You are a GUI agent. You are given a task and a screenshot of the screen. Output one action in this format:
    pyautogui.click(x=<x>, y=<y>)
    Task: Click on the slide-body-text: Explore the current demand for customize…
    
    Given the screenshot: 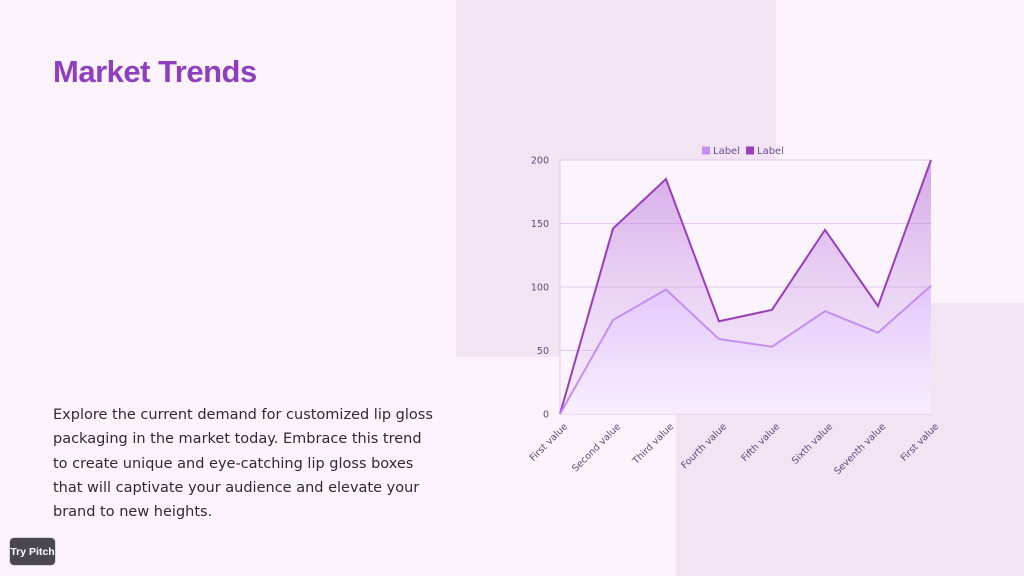 What is the action you would take?
    pyautogui.click(x=243, y=464)
    